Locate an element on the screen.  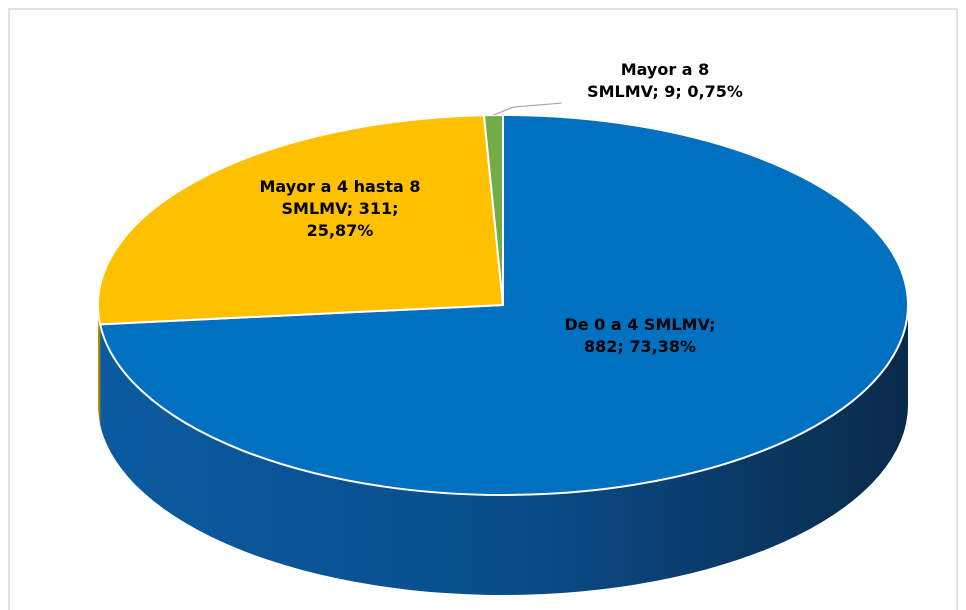
slice is located at coordinates (301, 220).